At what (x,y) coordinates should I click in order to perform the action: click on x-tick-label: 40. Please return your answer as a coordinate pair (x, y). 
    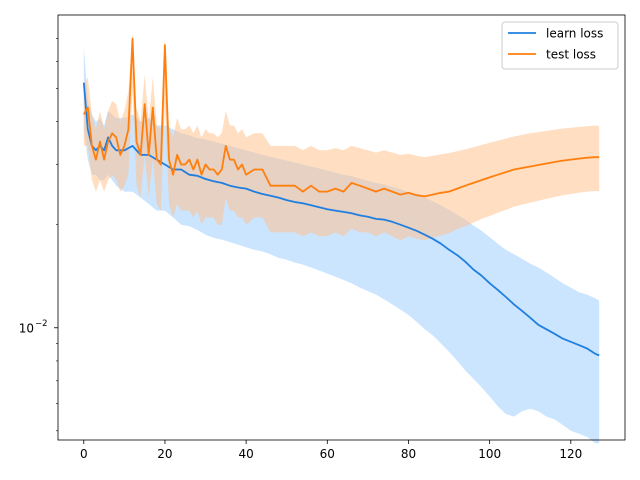
    Looking at the image, I should click on (245, 454).